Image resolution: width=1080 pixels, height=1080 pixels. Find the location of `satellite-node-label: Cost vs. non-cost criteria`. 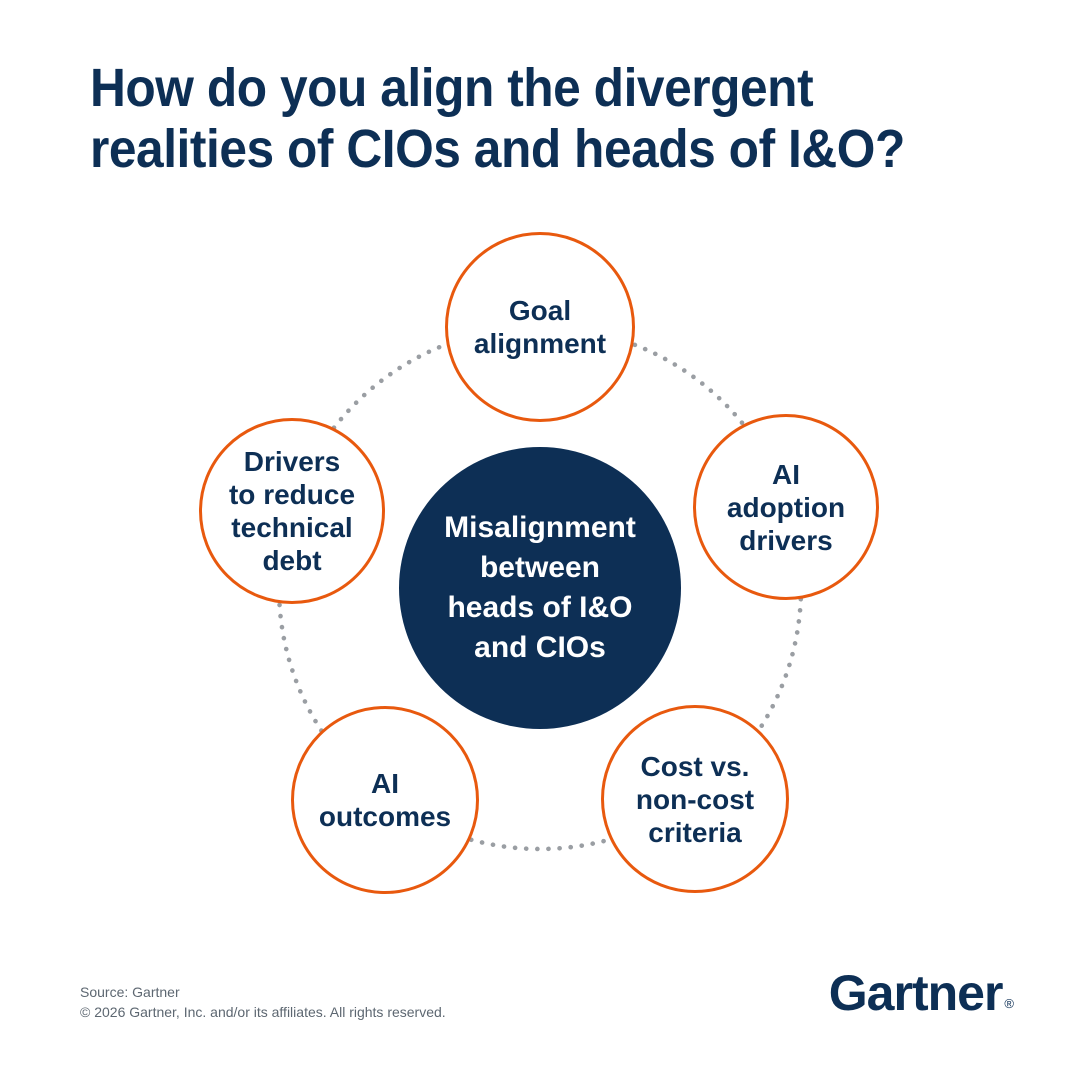

satellite-node-label: Cost vs. non-cost criteria is located at coordinates (695, 799).